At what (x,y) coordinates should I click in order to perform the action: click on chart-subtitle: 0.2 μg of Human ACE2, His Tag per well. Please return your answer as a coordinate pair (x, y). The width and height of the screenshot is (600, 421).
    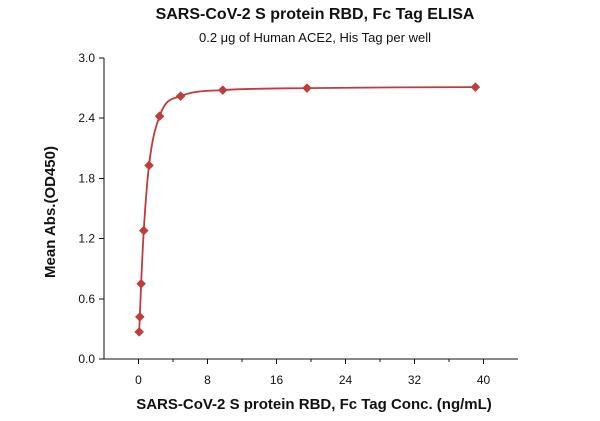
    Looking at the image, I should click on (315, 37).